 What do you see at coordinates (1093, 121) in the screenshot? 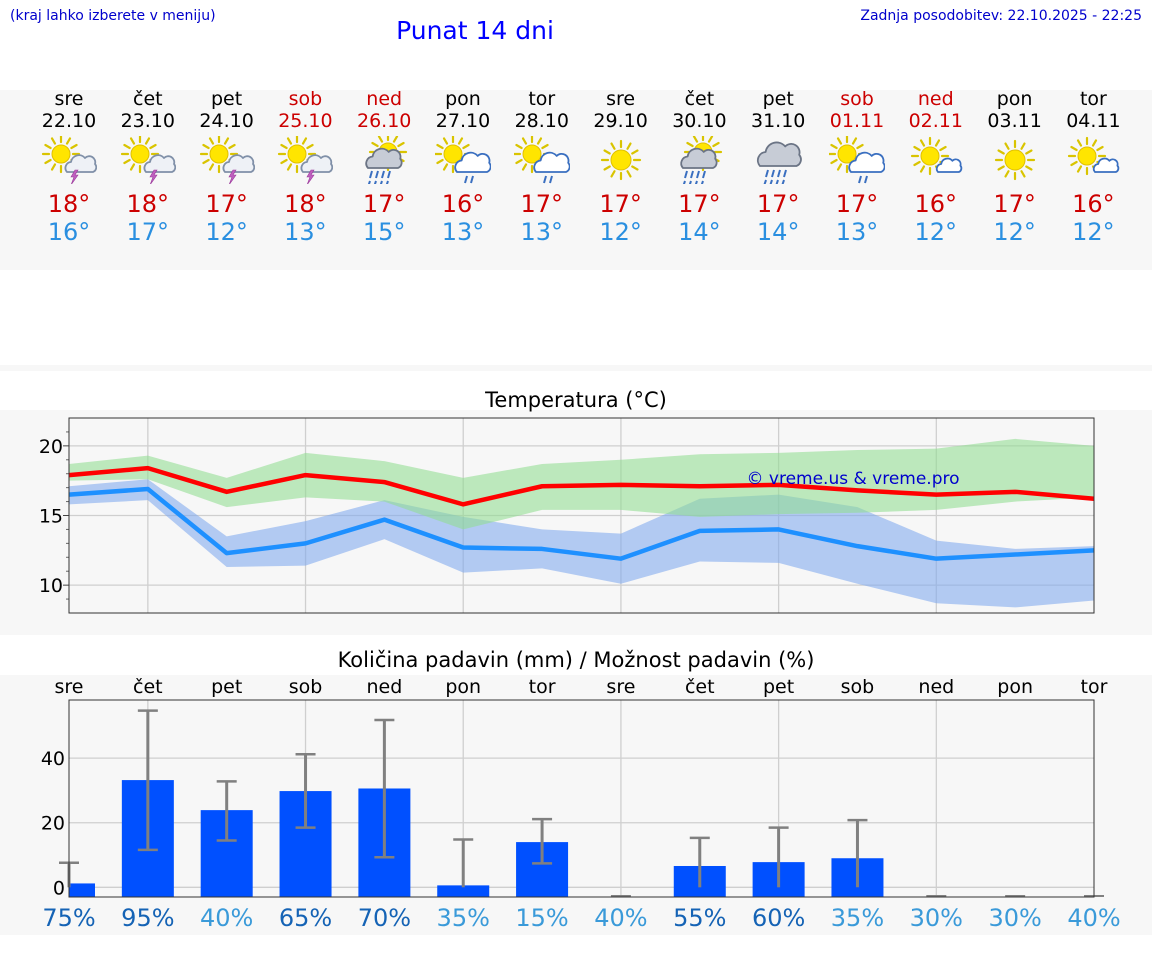
I see `day-date: 04.11` at bounding box center [1093, 121].